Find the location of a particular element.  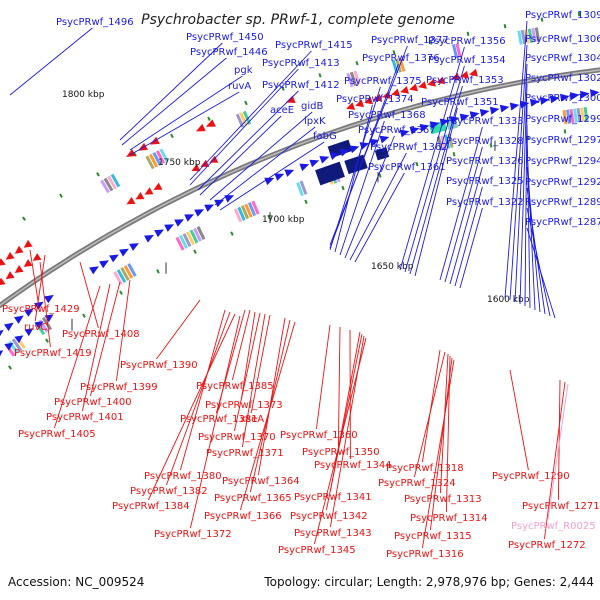

reverse-gene-label: PsycPRwf_1365 is located at coordinates (253, 498).